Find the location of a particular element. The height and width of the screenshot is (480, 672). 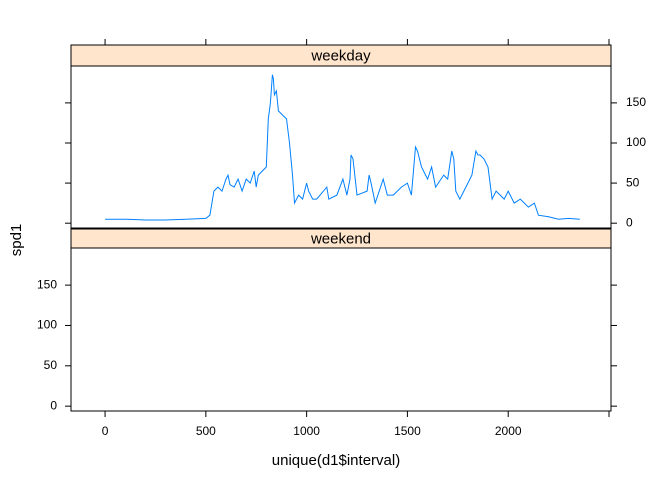

strip-label: weekday is located at coordinates (340, 55).